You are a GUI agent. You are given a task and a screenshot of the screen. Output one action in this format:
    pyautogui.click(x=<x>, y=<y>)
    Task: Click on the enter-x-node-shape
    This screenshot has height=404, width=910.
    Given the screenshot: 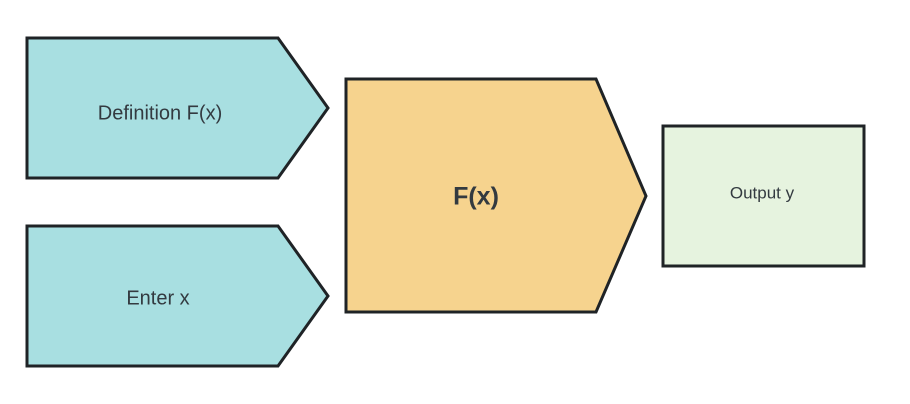 What is the action you would take?
    pyautogui.click(x=177, y=296)
    